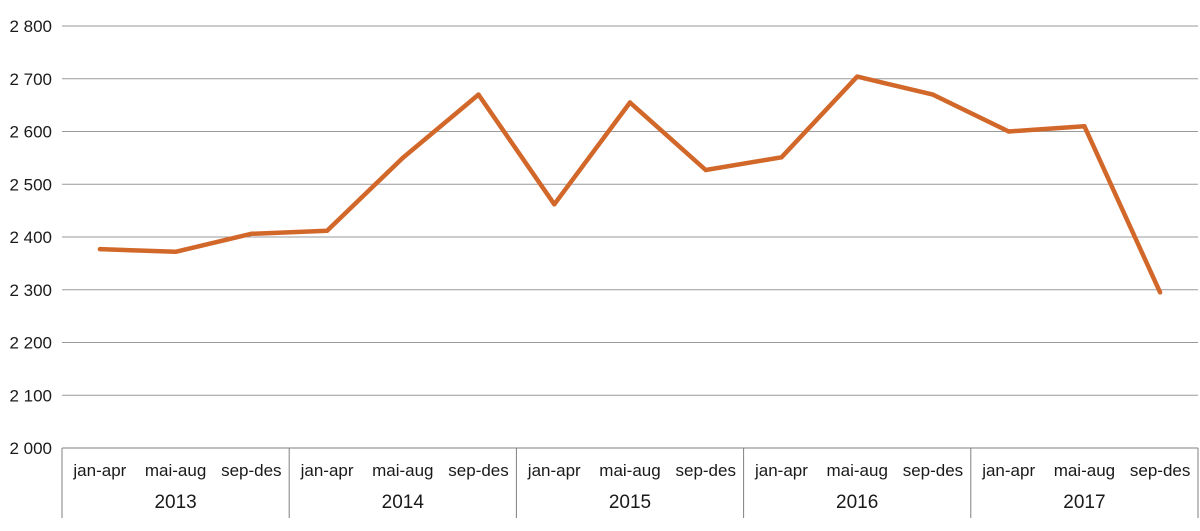 This screenshot has height=531, width=1200. What do you see at coordinates (30, 343) in the screenshot?
I see `y-tick-label: 2 200` at bounding box center [30, 343].